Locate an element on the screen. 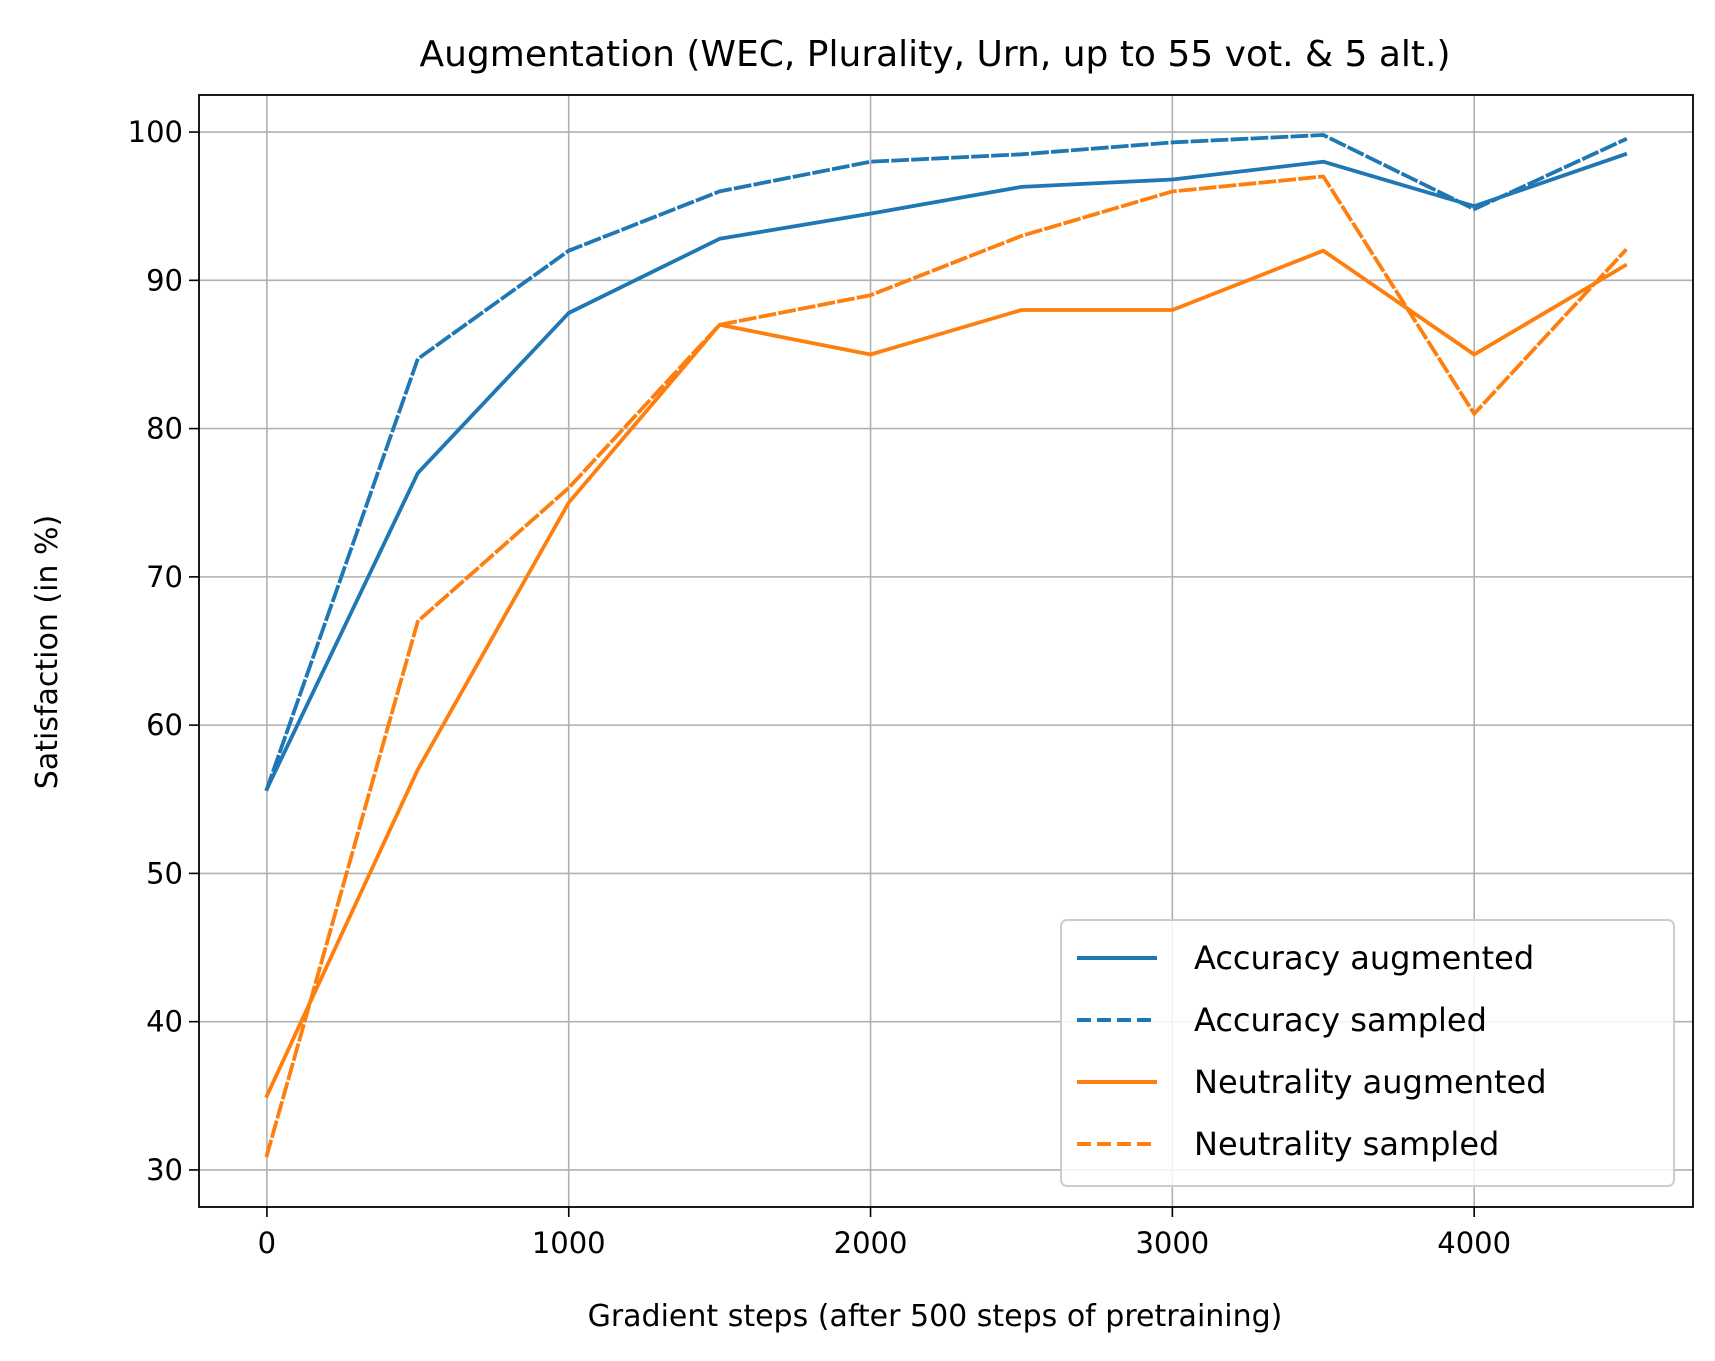  x-tick-label: 1000 is located at coordinates (569, 1243).